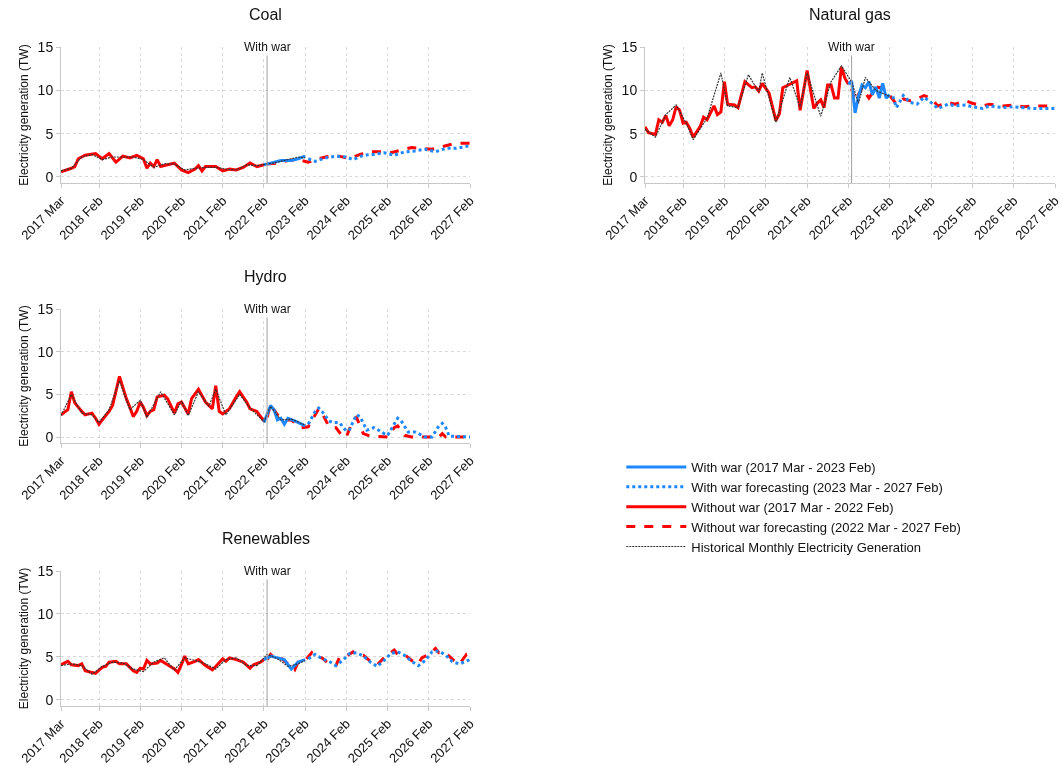 The width and height of the screenshot is (1062, 766). I want to click on legend-label: With war (2017 Mar - 2023 Feb), so click(783, 467).